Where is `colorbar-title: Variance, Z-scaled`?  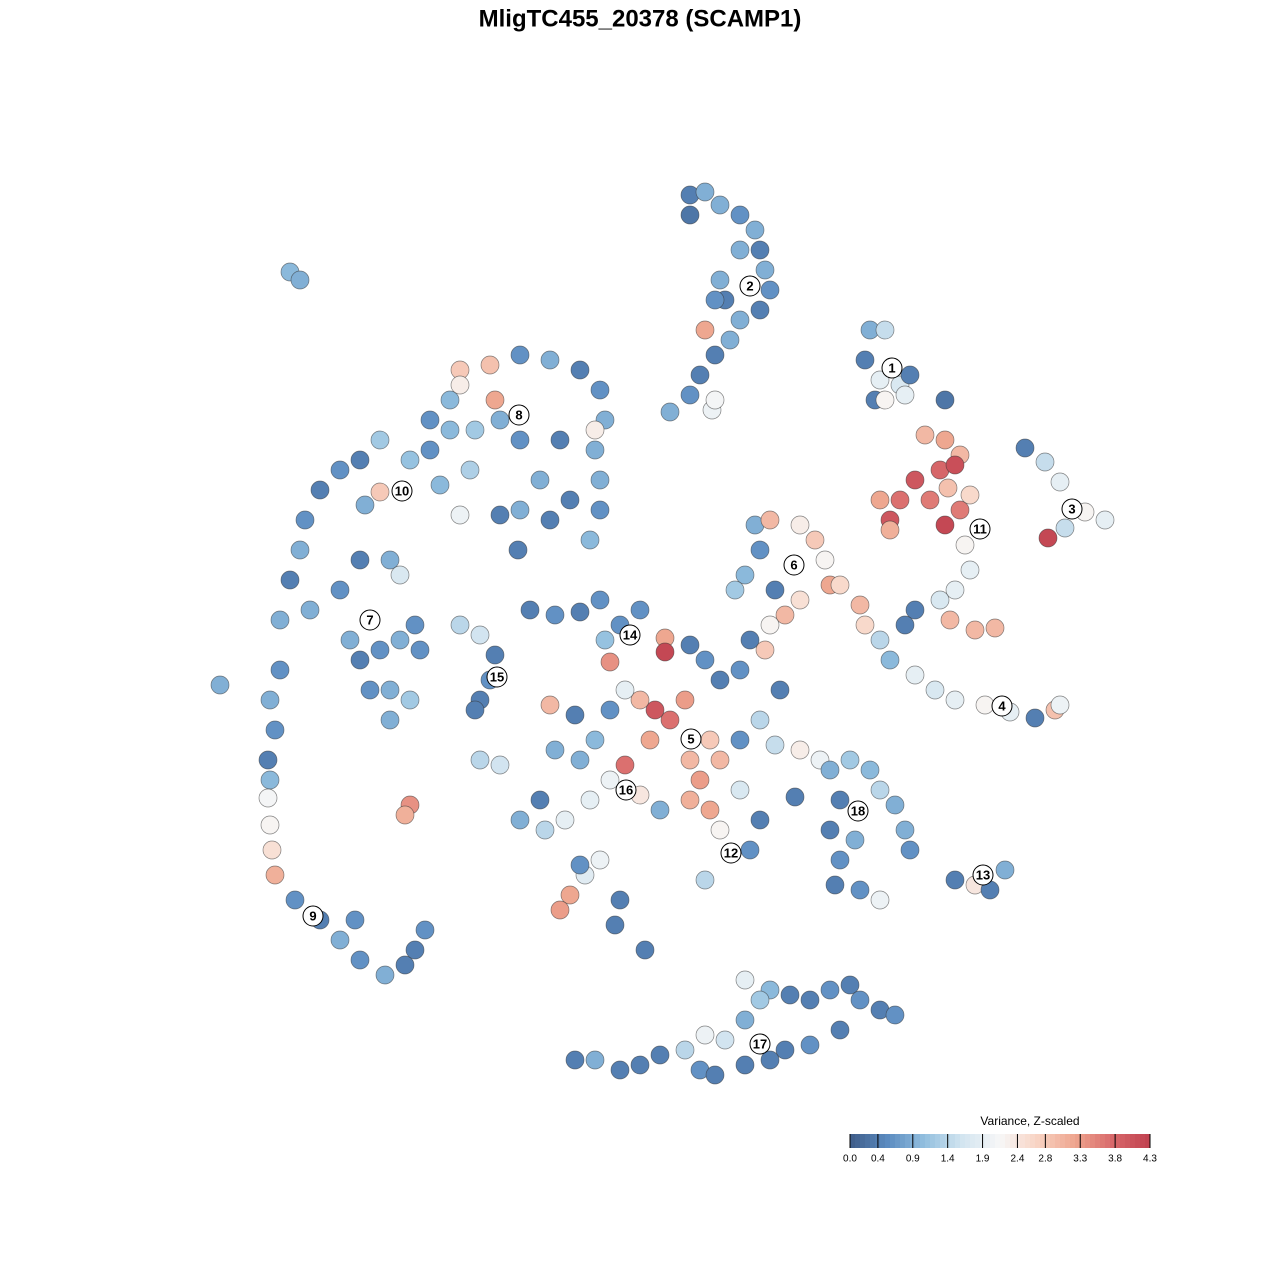
colorbar-title: Variance, Z-scaled is located at coordinates (1029, 1121).